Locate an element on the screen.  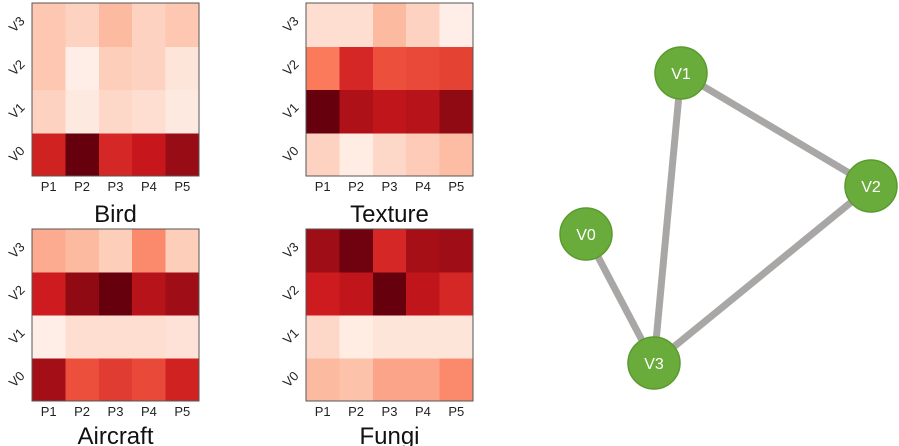
x-tick-label: P4 is located at coordinates (149, 411).